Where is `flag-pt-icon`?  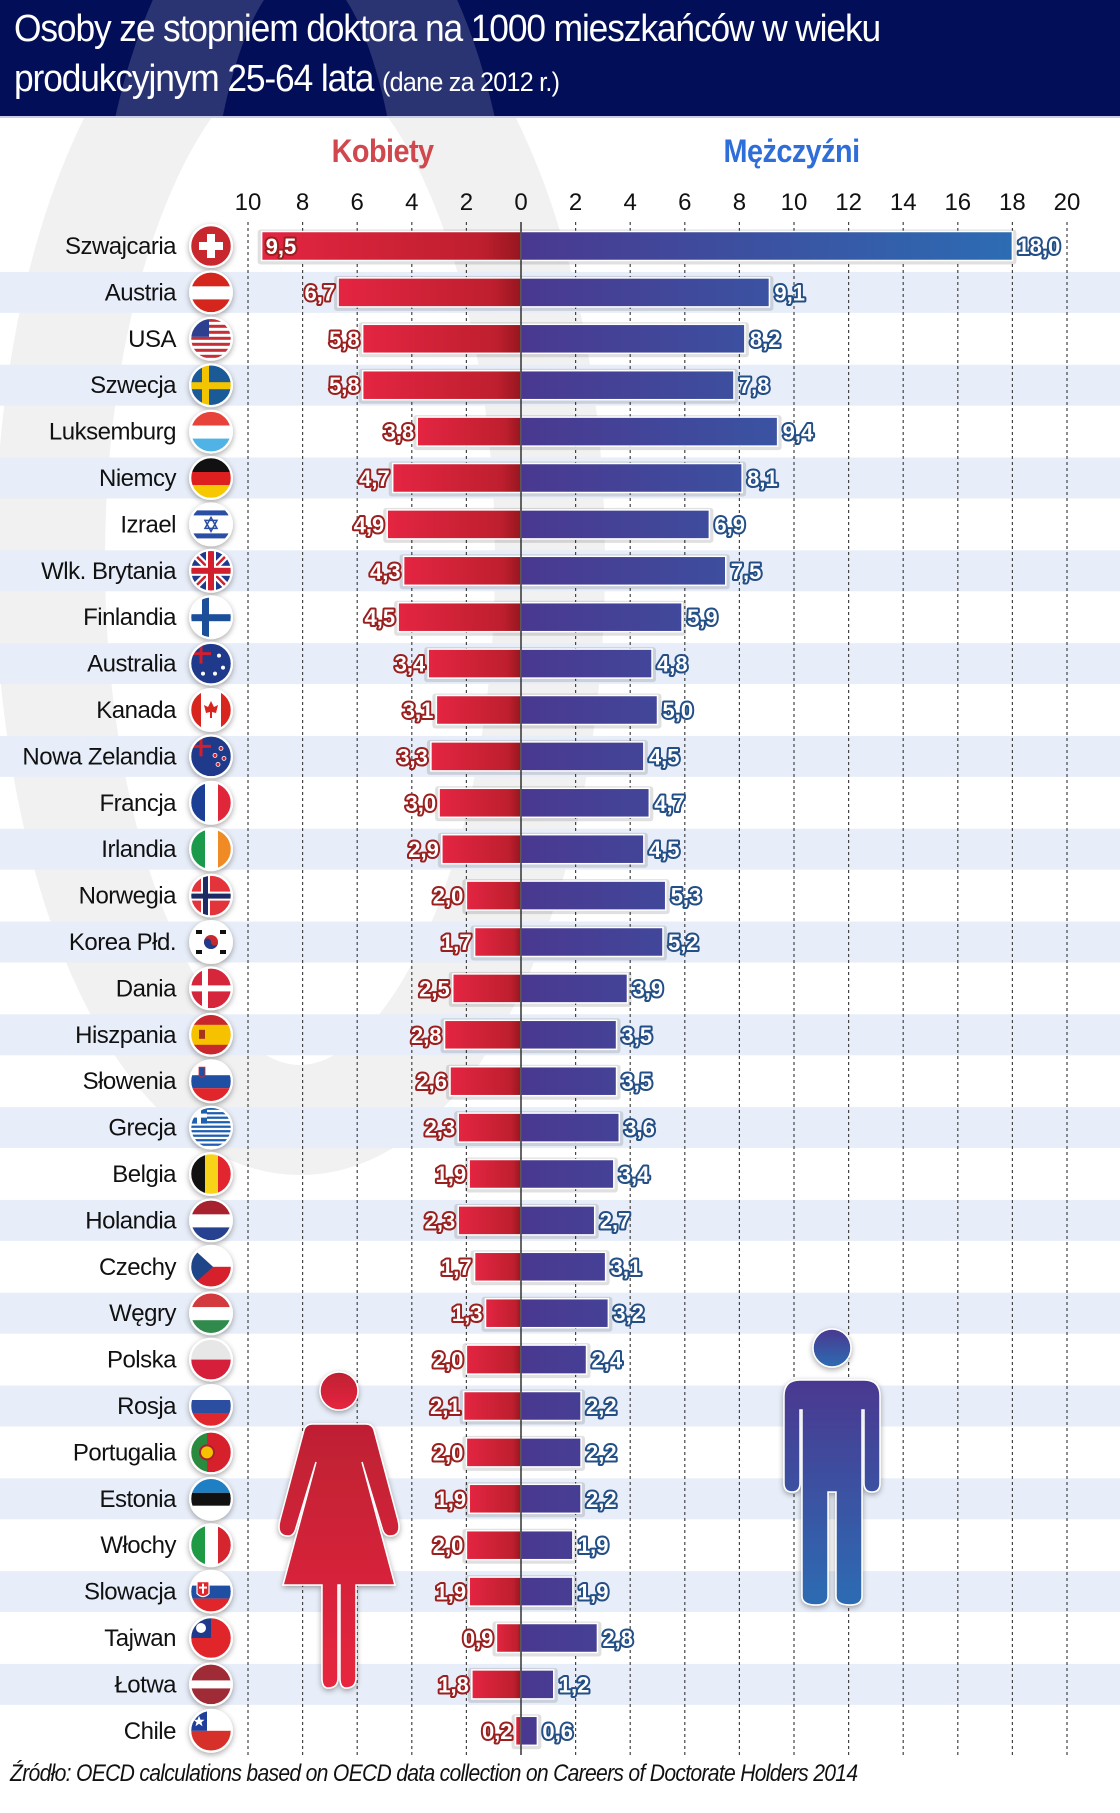 flag-pt-icon is located at coordinates (211, 1452).